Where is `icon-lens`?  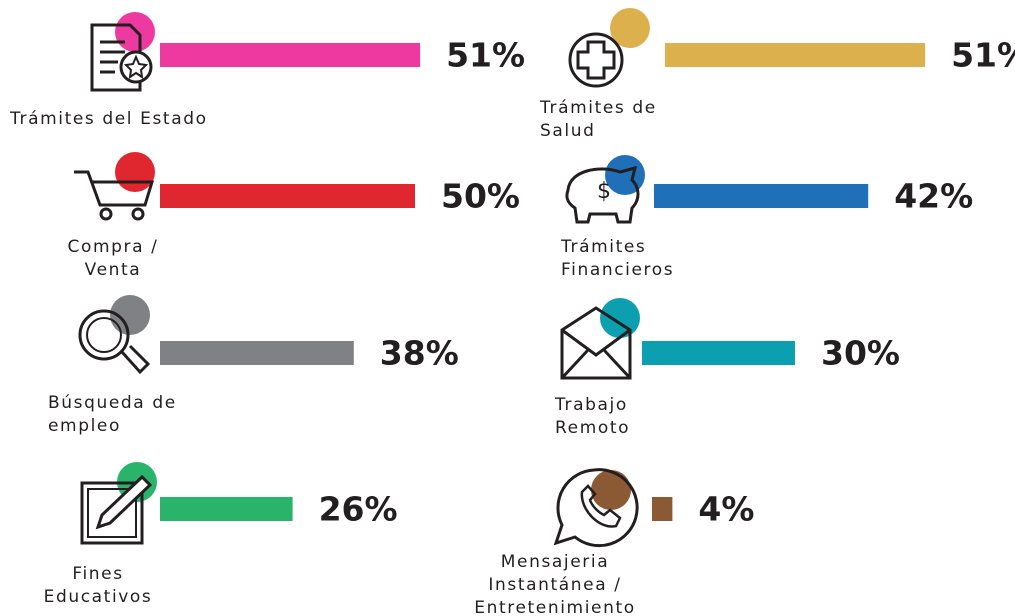 icon-lens is located at coordinates (104, 335).